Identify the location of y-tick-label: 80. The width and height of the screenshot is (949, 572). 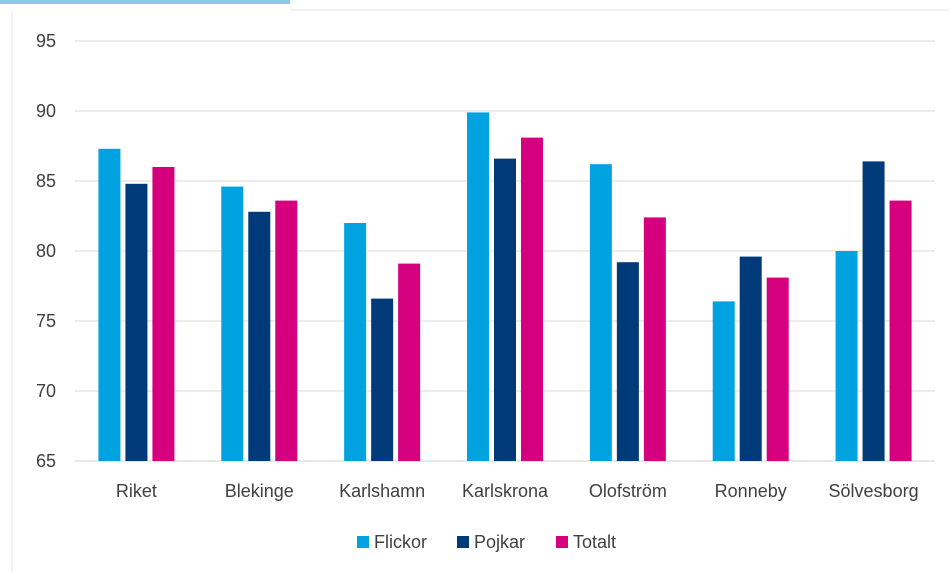
(46, 251).